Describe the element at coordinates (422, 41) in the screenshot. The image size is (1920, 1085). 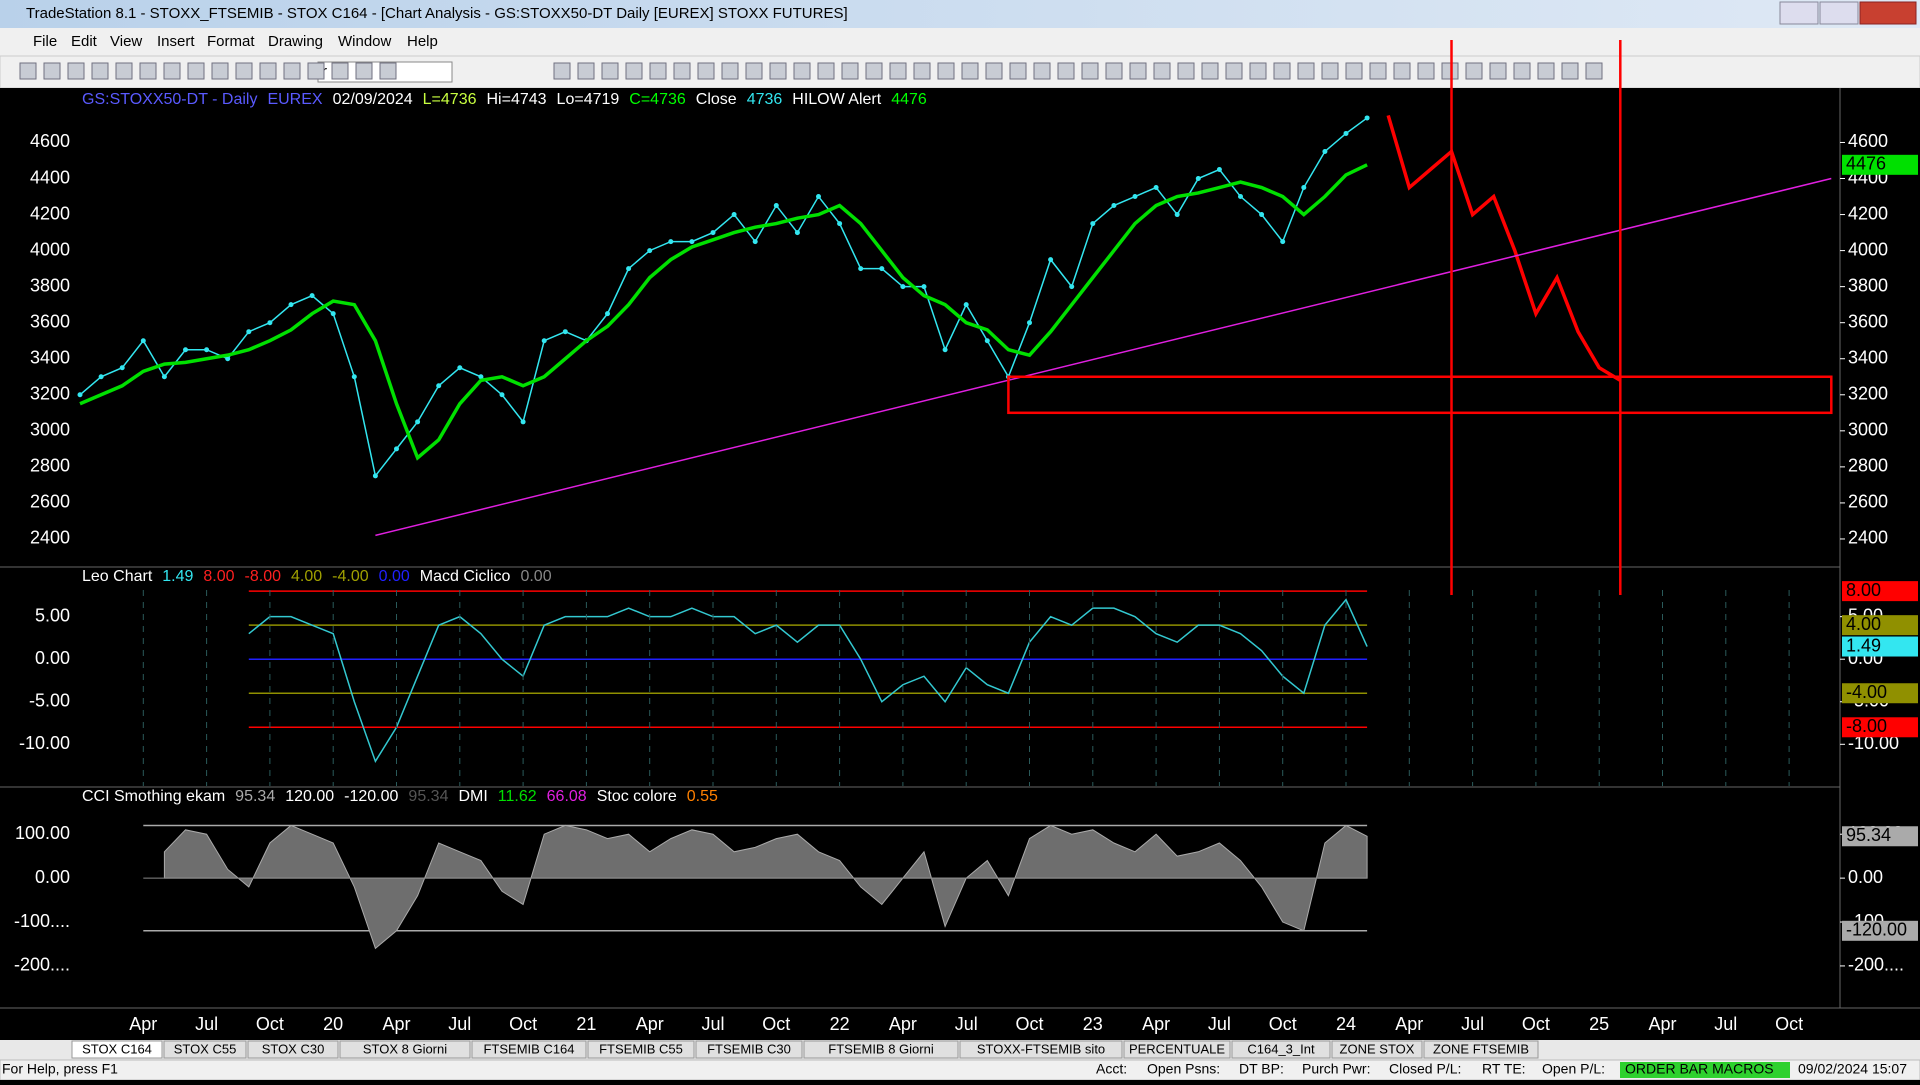
I see `menu-item: Help` at that location.